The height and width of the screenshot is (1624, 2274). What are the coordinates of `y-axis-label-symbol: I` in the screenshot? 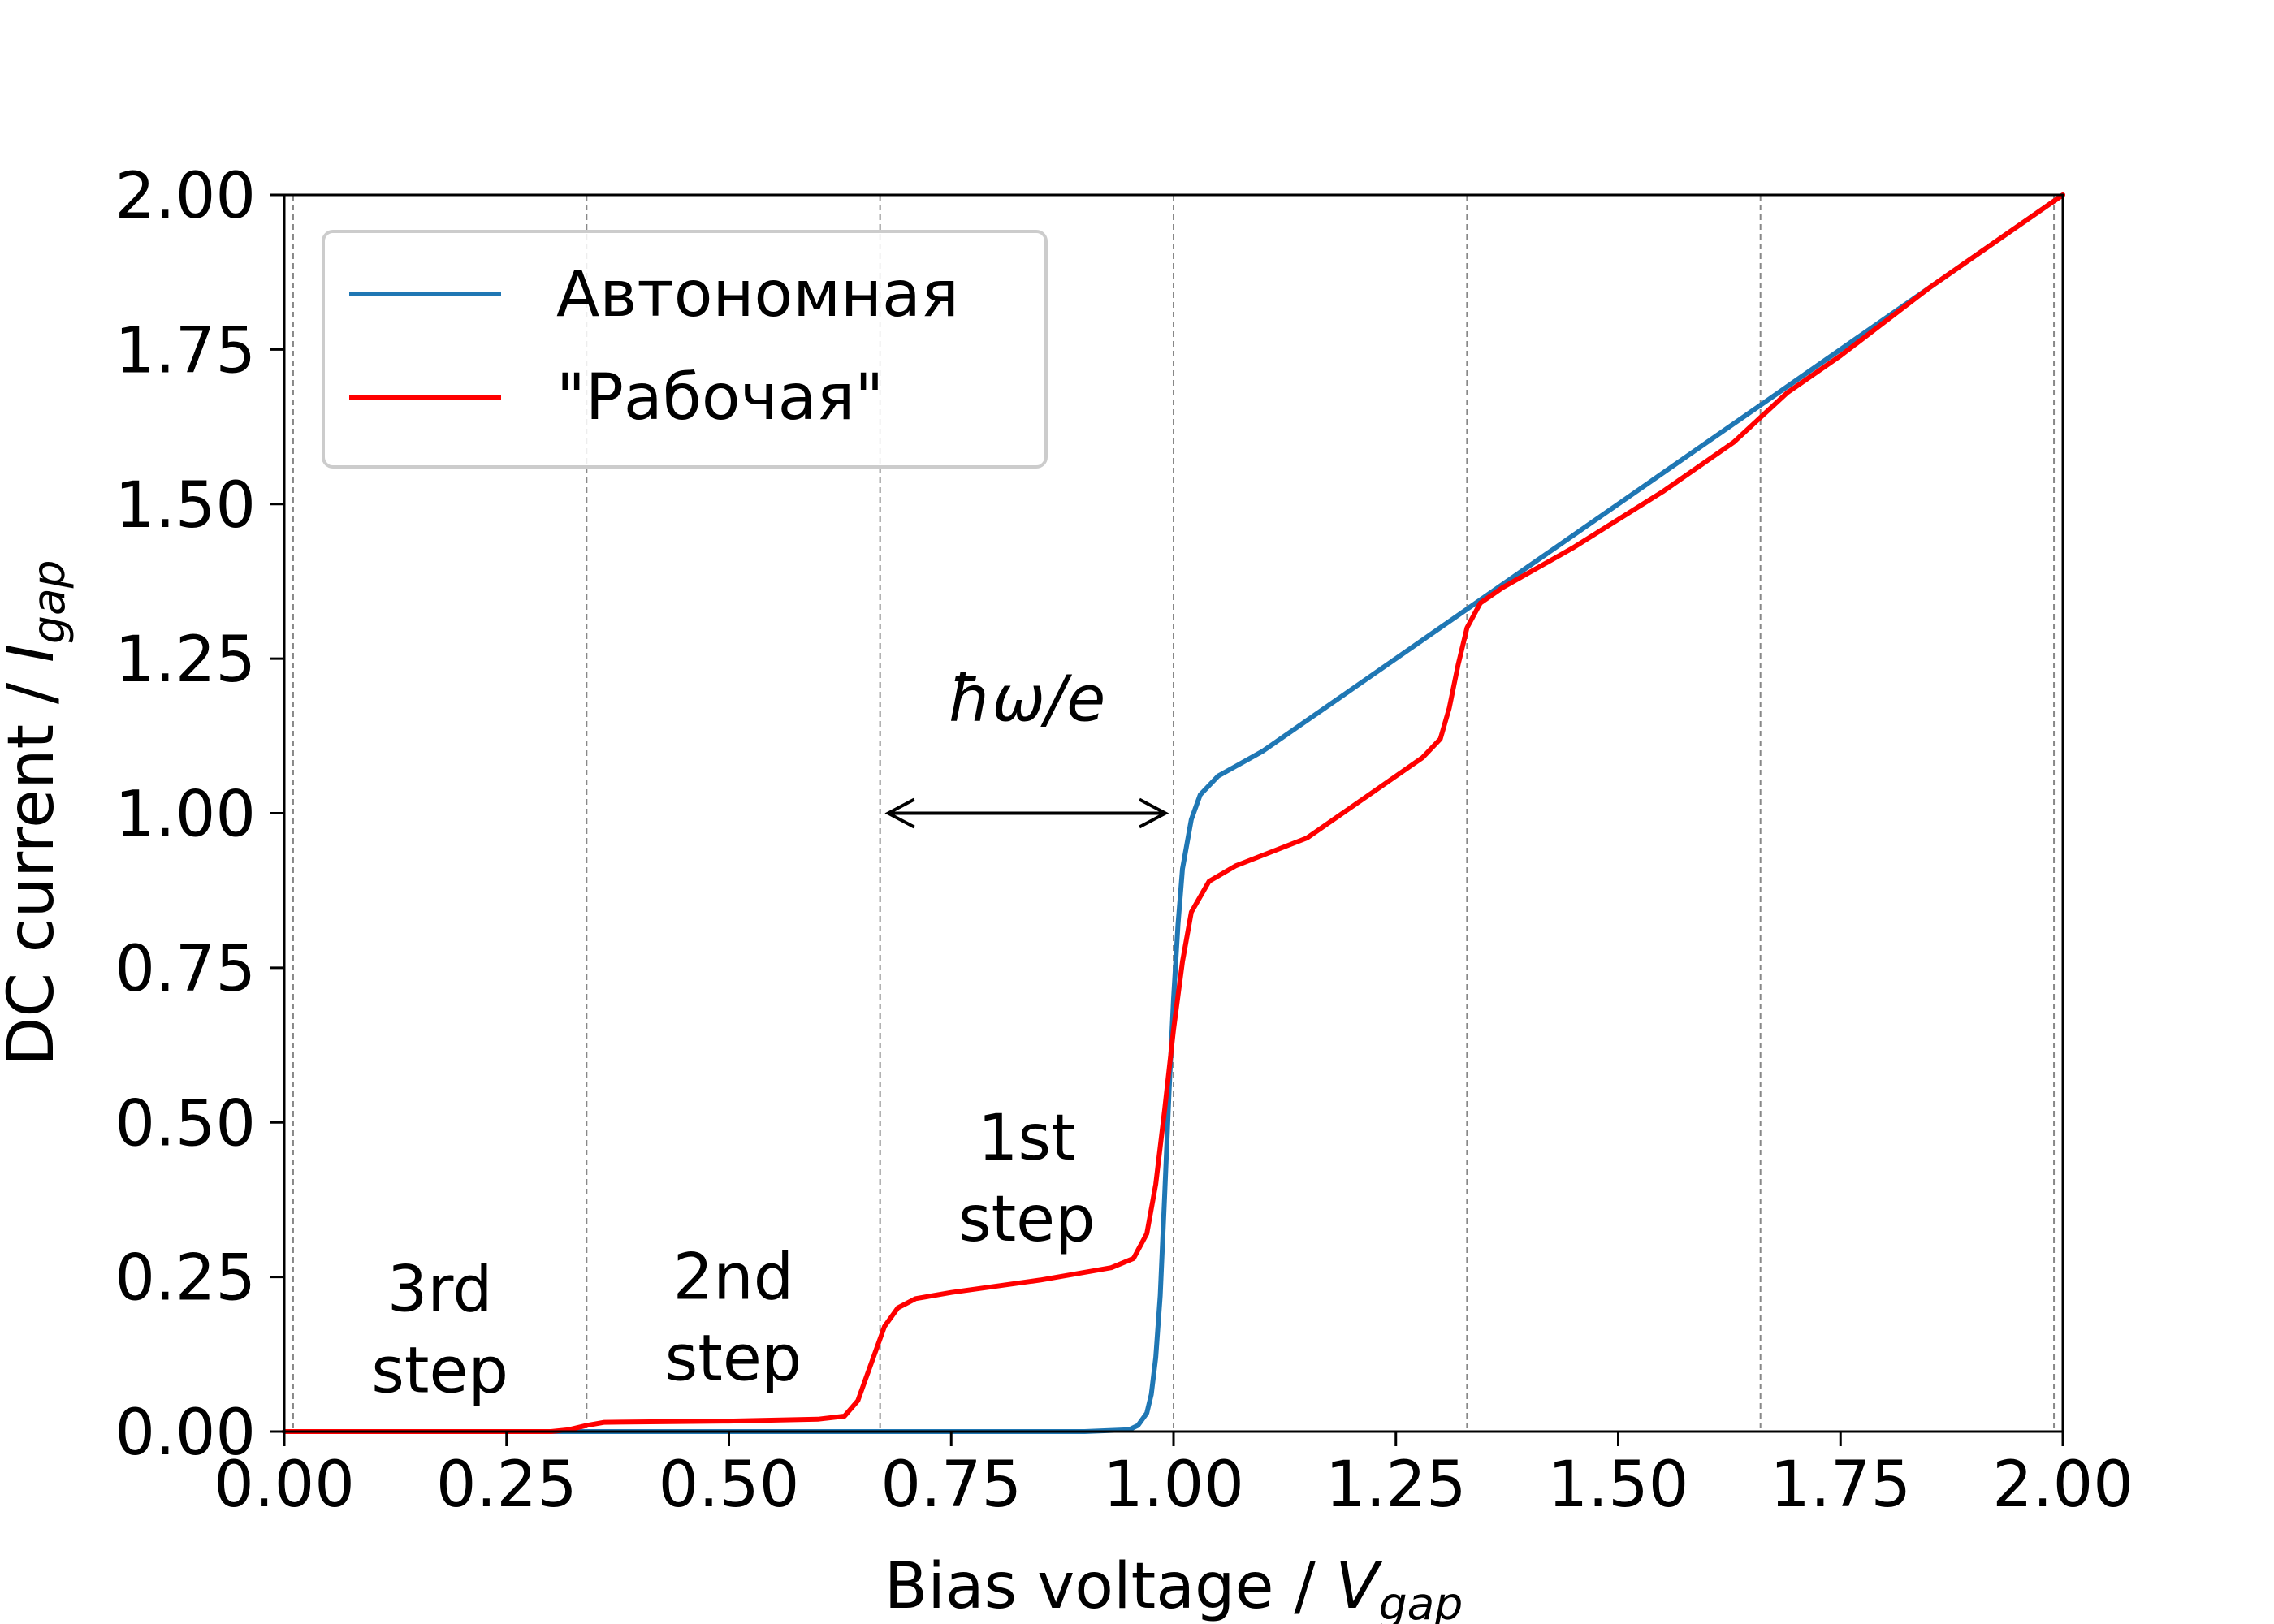 It's located at (34, 654).